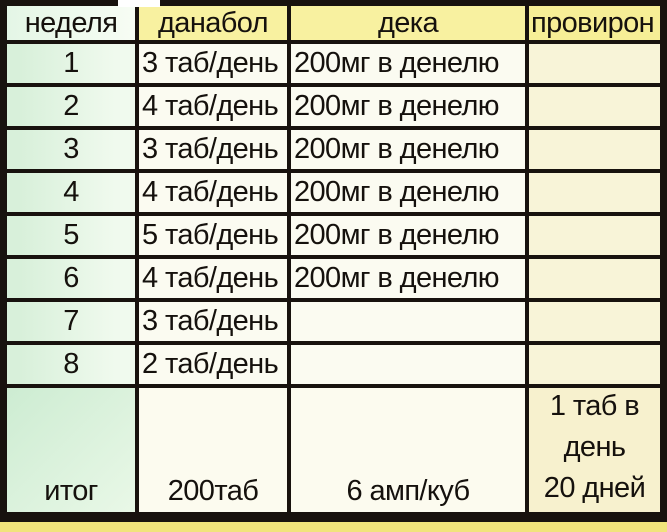 The width and height of the screenshot is (667, 532). What do you see at coordinates (71, 149) in the screenshot?
I see `cell-week-3: 3` at bounding box center [71, 149].